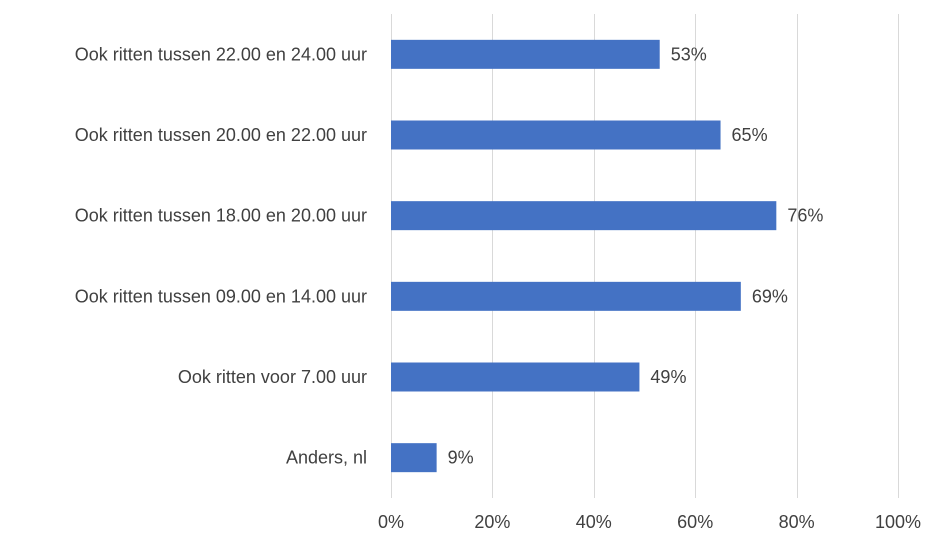  I want to click on x-tick-label: 20%, so click(492, 522).